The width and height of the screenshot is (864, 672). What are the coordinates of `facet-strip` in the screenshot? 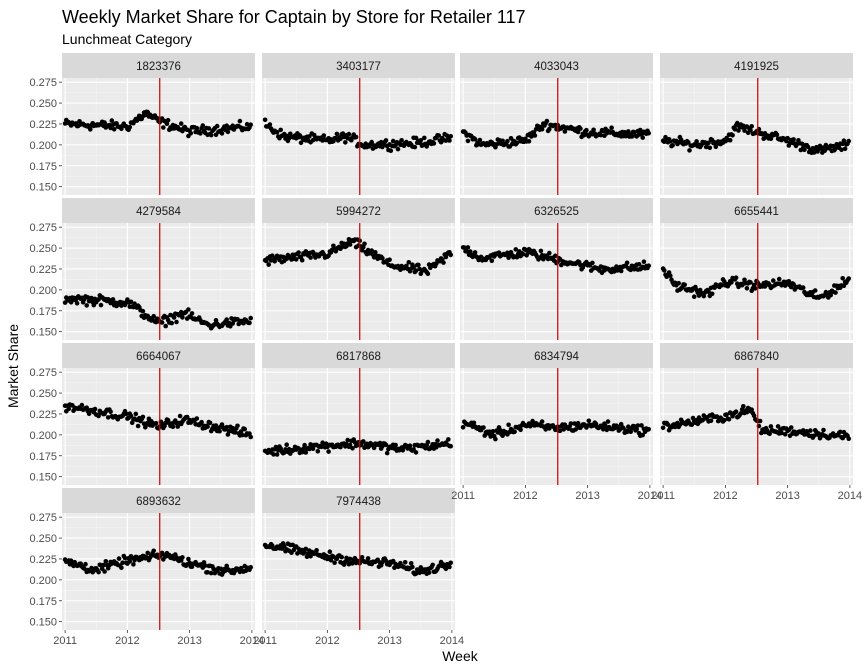 It's located at (756, 65).